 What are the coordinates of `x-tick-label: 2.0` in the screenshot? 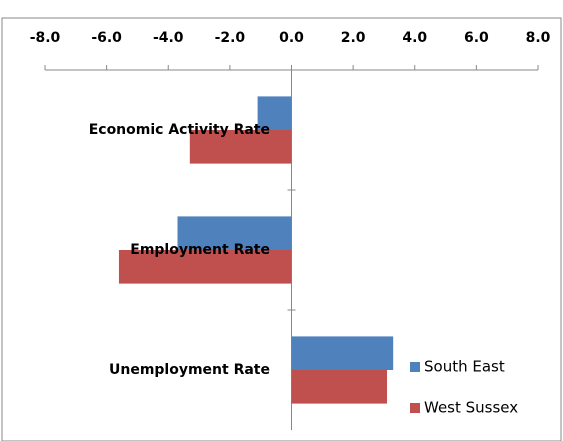 It's located at (353, 38).